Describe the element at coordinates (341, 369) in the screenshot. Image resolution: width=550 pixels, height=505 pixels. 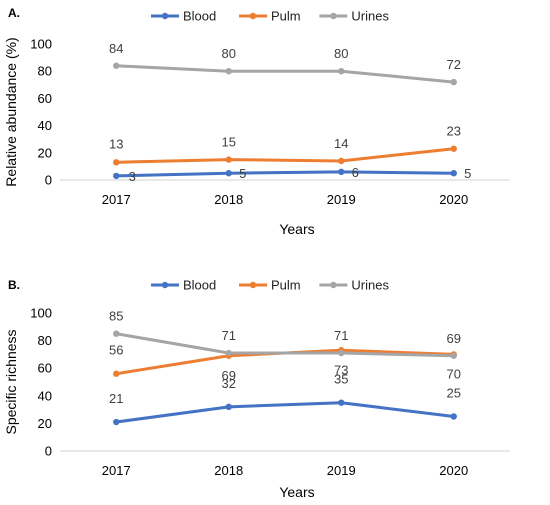
I see `data-label-pulm: 73` at that location.